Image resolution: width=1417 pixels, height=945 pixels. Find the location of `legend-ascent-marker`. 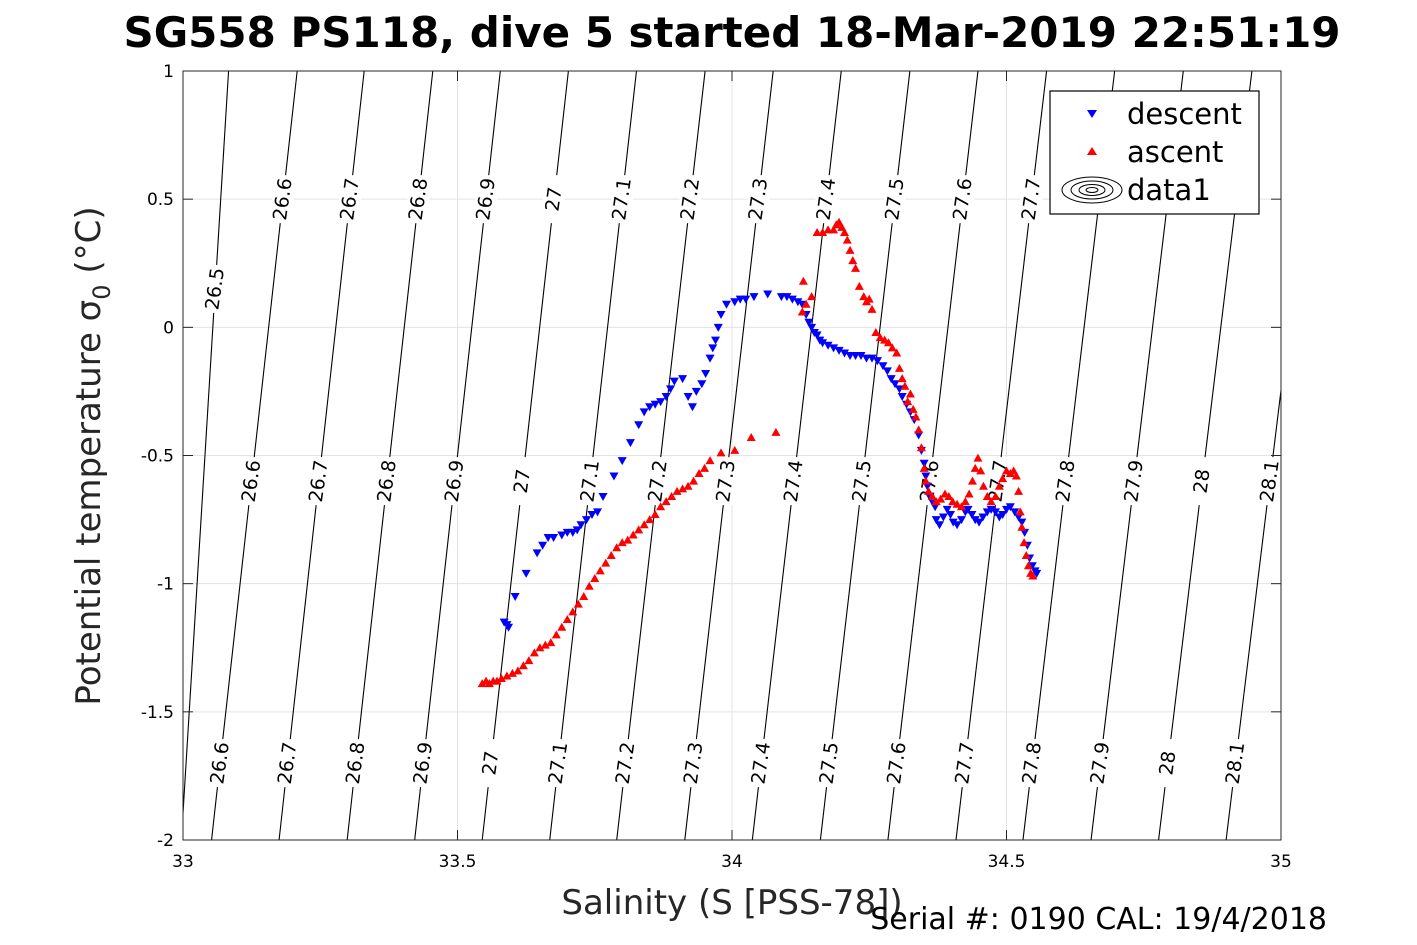

legend-ascent-marker is located at coordinates (1092, 151).